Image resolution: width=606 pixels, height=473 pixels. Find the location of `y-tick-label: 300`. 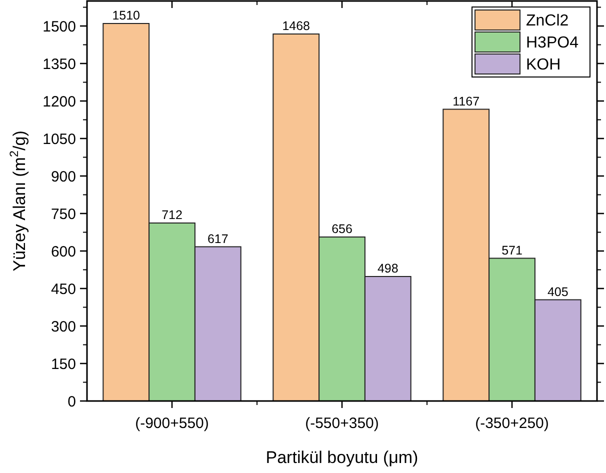

y-tick-label: 300 is located at coordinates (63, 327).